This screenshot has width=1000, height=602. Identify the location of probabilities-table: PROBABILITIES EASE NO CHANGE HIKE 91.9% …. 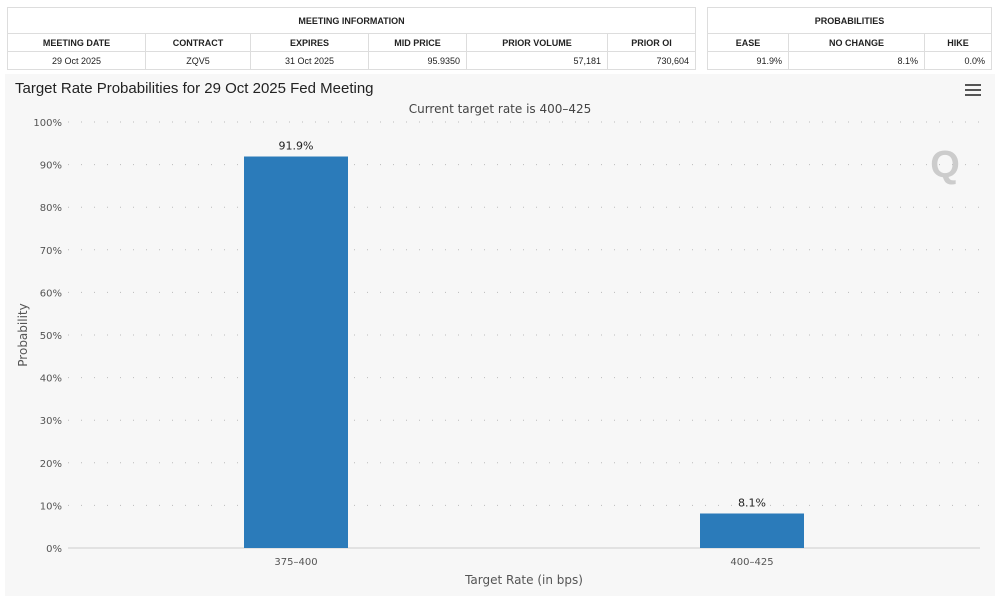
(849, 38).